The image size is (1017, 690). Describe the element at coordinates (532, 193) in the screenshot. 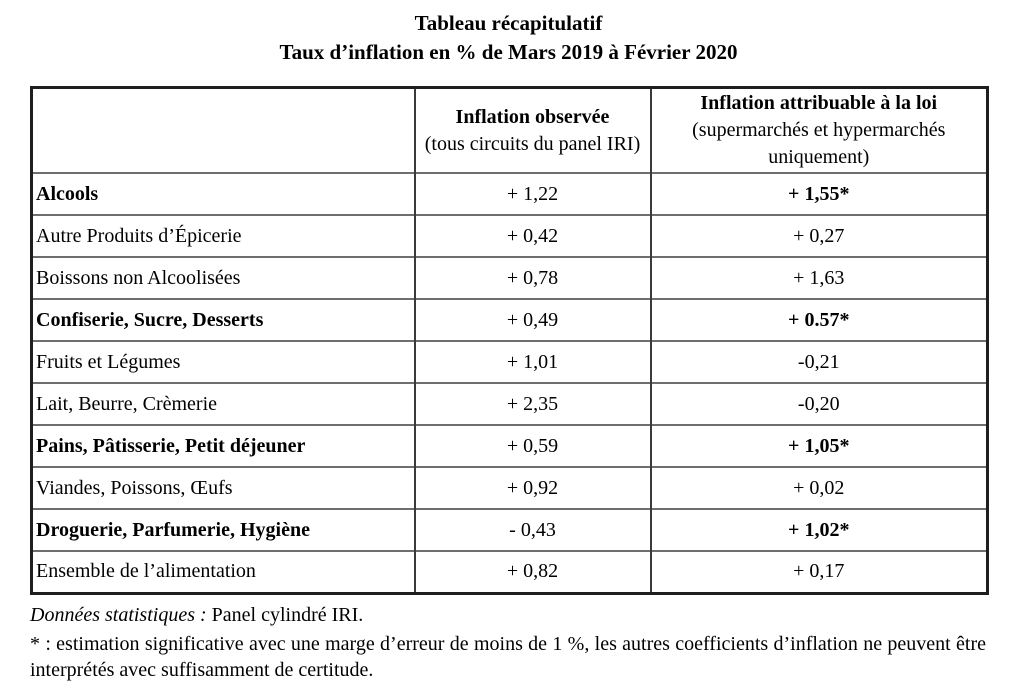

I see `observed-value-cell: + 1,22` at that location.